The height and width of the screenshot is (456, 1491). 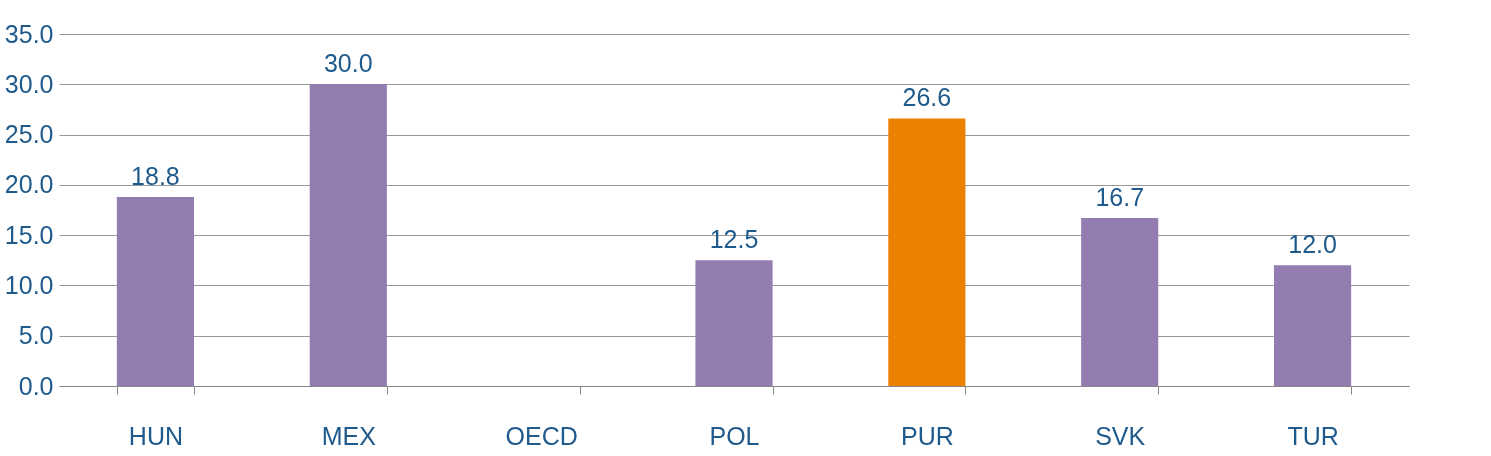 I want to click on y-tick-label: 30.0, so click(x=29, y=83).